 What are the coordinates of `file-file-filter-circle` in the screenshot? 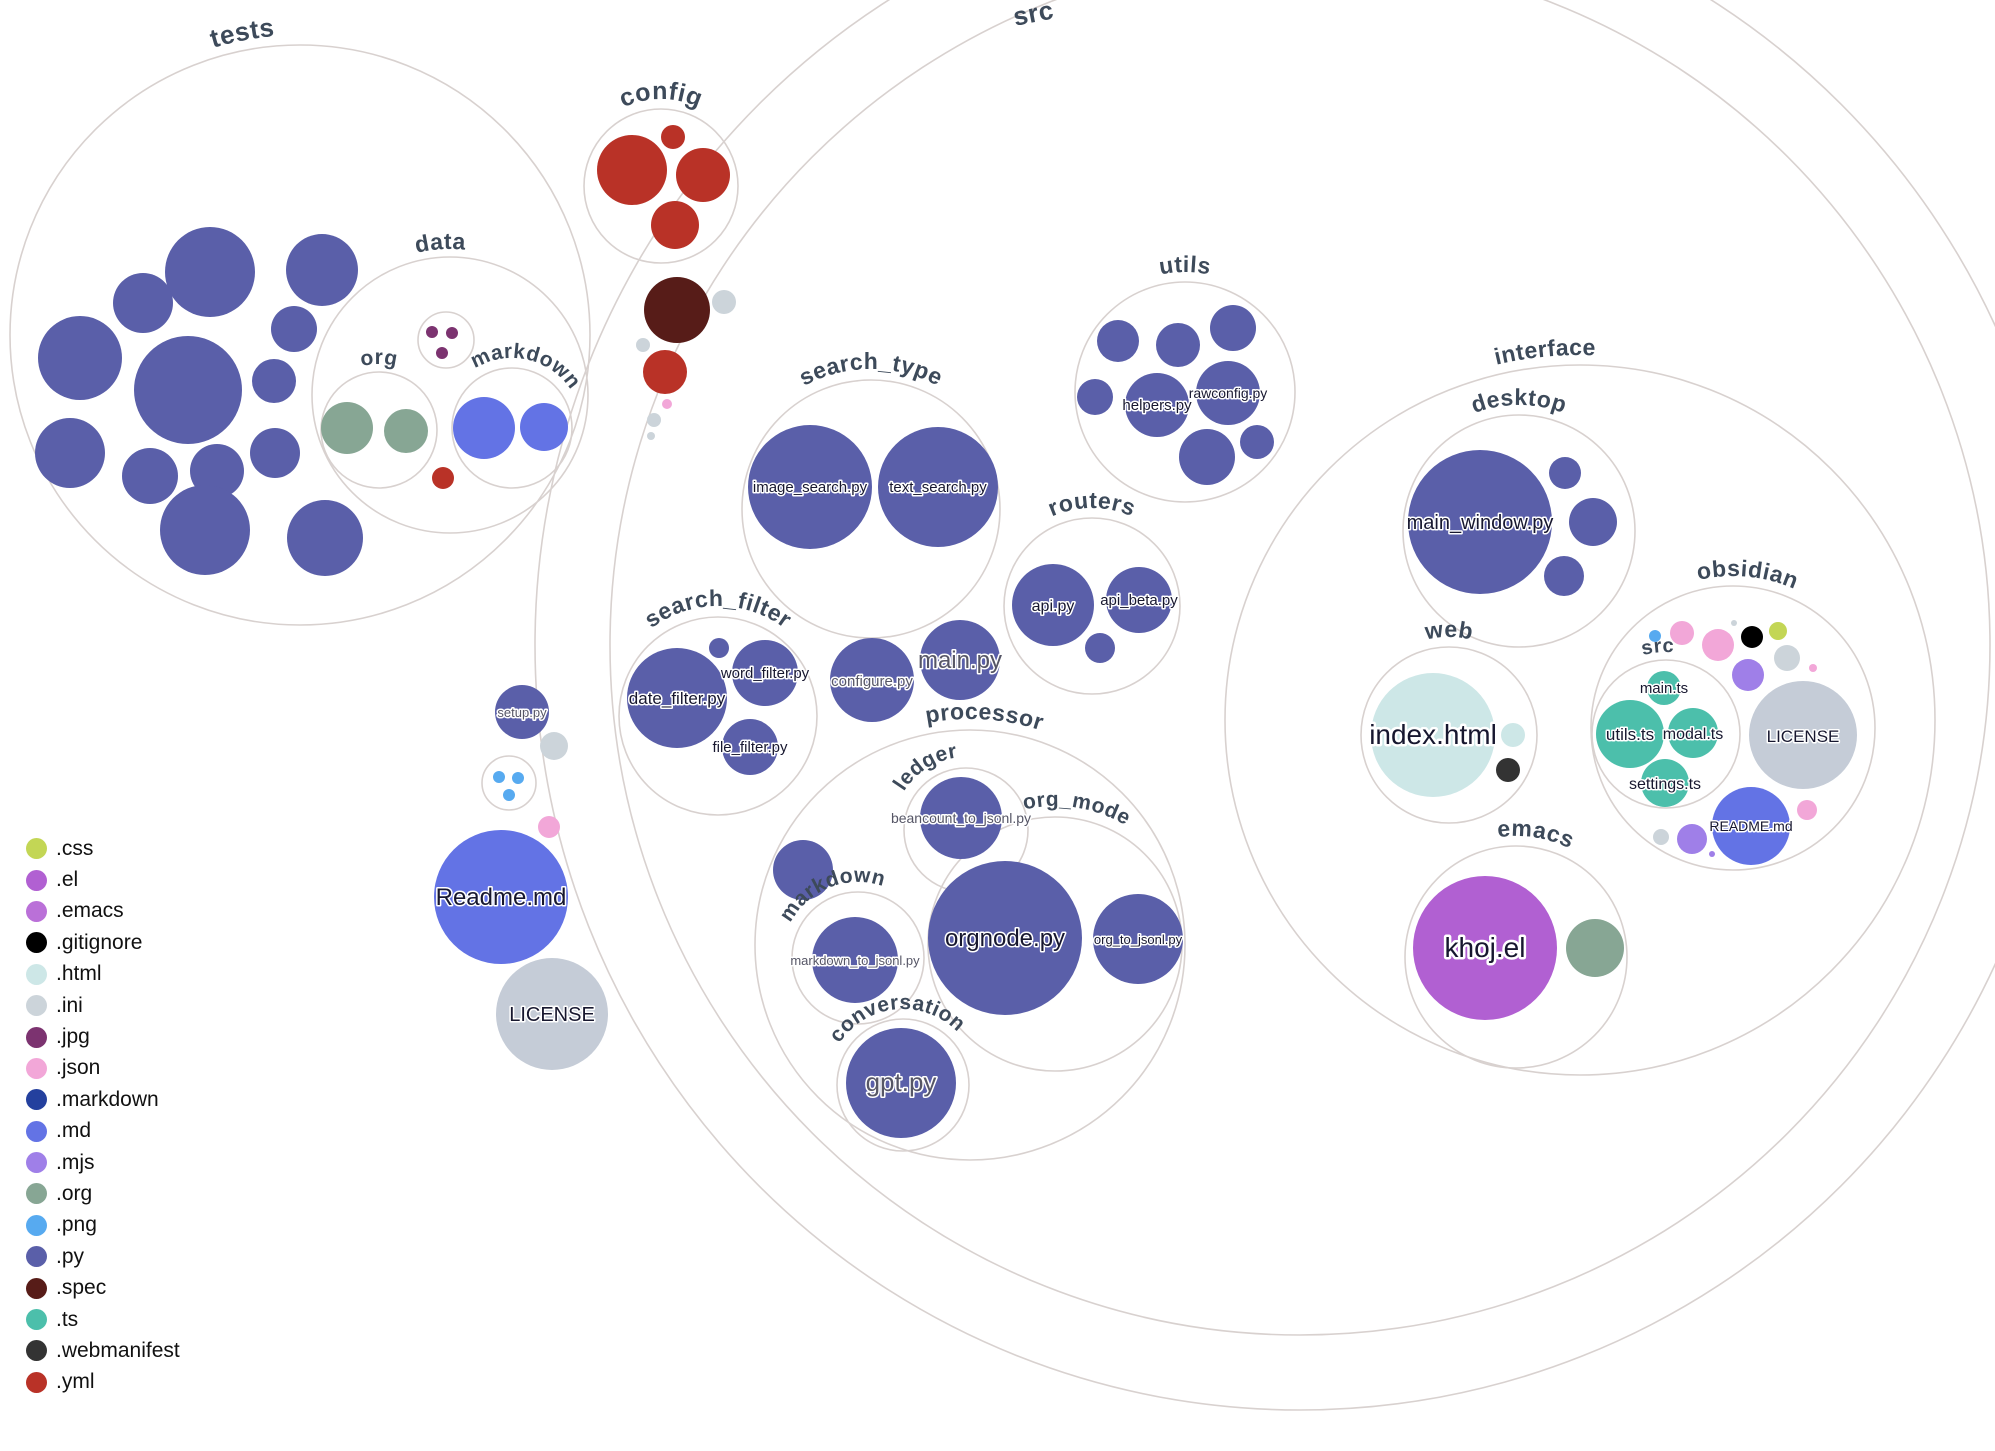 It's located at (750, 747).